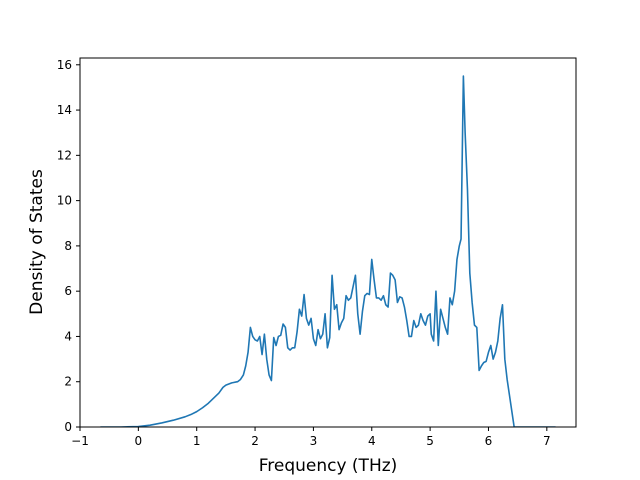 The height and width of the screenshot is (480, 640). I want to click on x-tick-label: −1, so click(80, 441).